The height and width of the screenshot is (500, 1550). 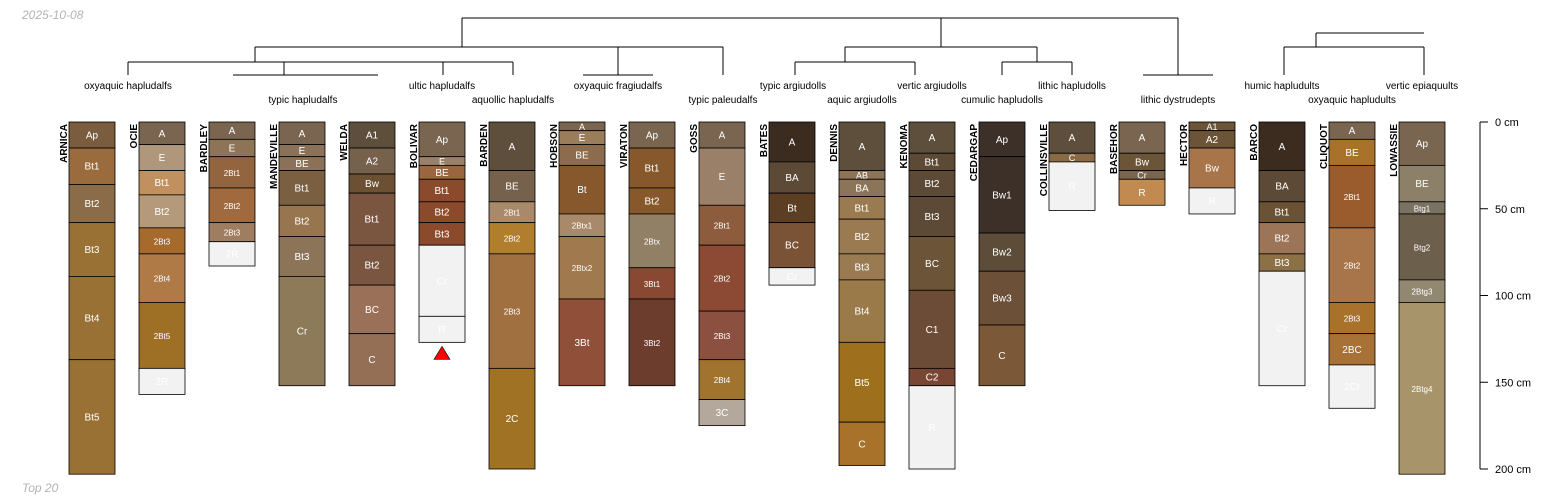 What do you see at coordinates (1513, 297) in the screenshot?
I see `depth-tick-label: 100 cm` at bounding box center [1513, 297].